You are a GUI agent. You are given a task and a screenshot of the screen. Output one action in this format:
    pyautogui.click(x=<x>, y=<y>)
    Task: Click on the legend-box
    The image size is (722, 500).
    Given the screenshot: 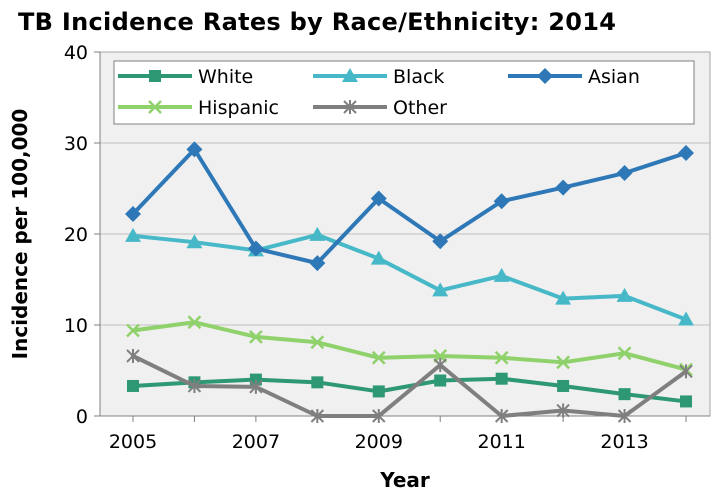 What is the action you would take?
    pyautogui.click(x=404, y=92)
    